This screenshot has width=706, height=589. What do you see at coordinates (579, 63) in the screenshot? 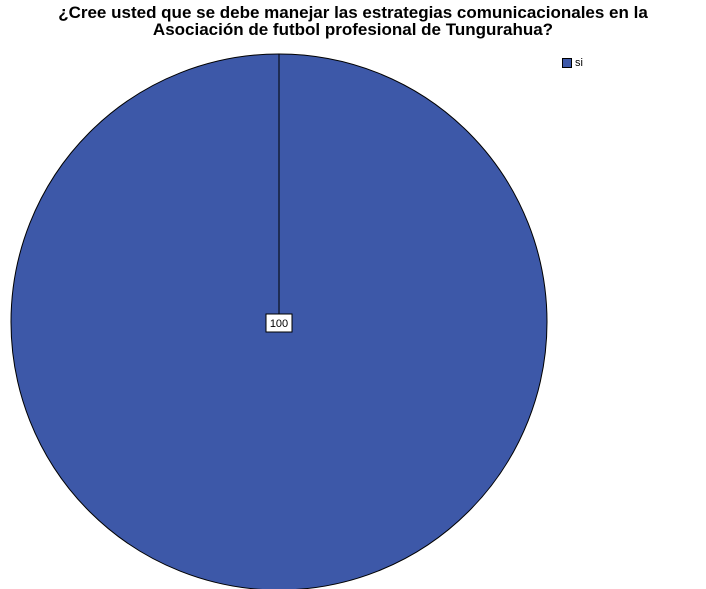
I see `legend-label-si: si` at bounding box center [579, 63].